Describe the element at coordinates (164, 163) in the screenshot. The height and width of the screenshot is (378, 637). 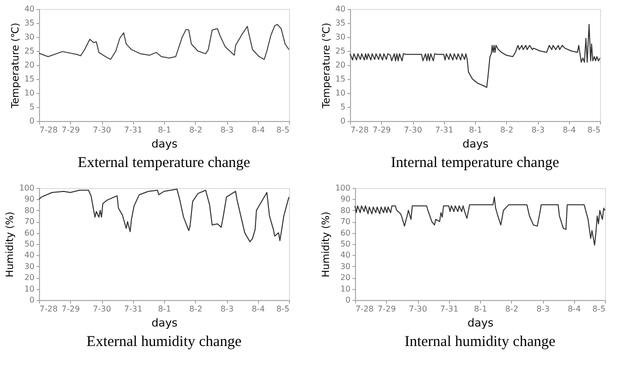
I see `text: External temperature change` at that location.